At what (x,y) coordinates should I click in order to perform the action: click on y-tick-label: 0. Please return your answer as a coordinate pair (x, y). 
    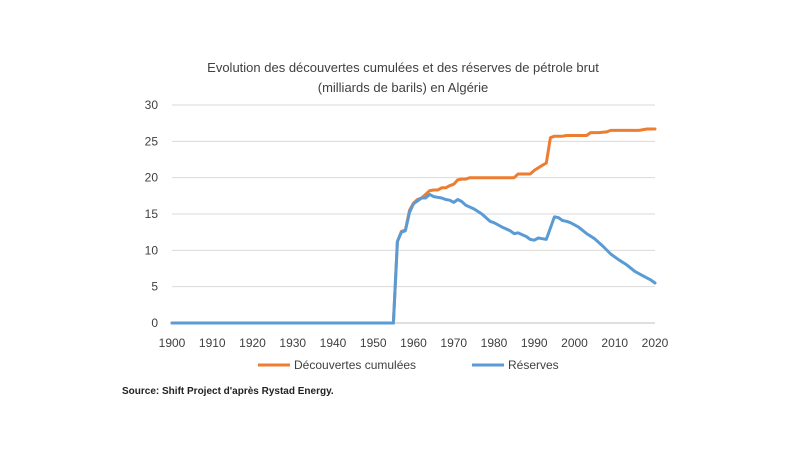
    Looking at the image, I should click on (154, 323).